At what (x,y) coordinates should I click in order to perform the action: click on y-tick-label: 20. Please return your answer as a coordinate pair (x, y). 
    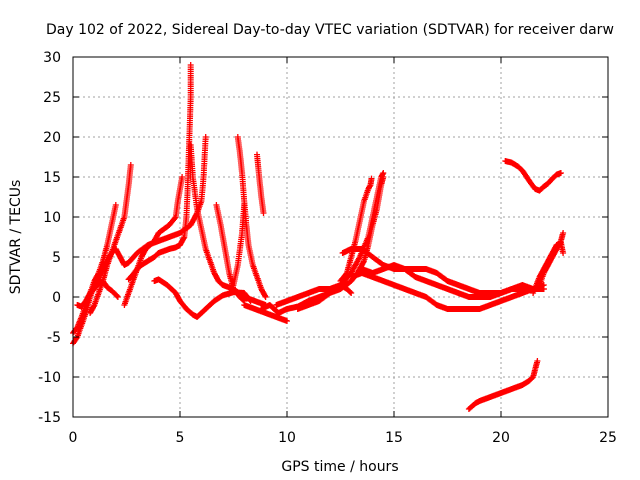
    Looking at the image, I should click on (52, 138).